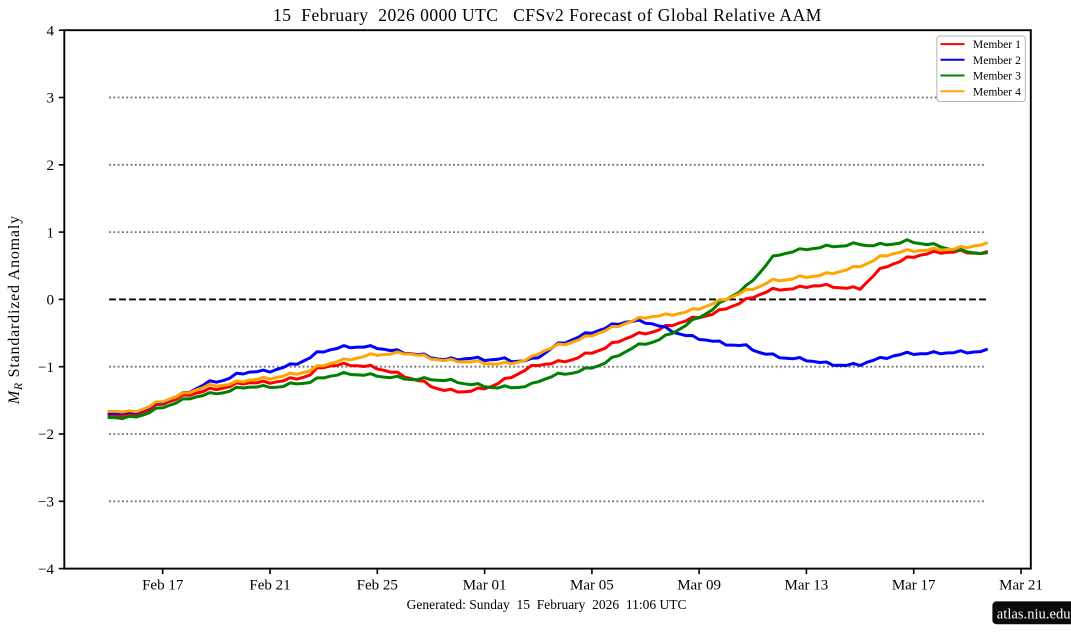  I want to click on svg-text: 1, so click(51, 233).